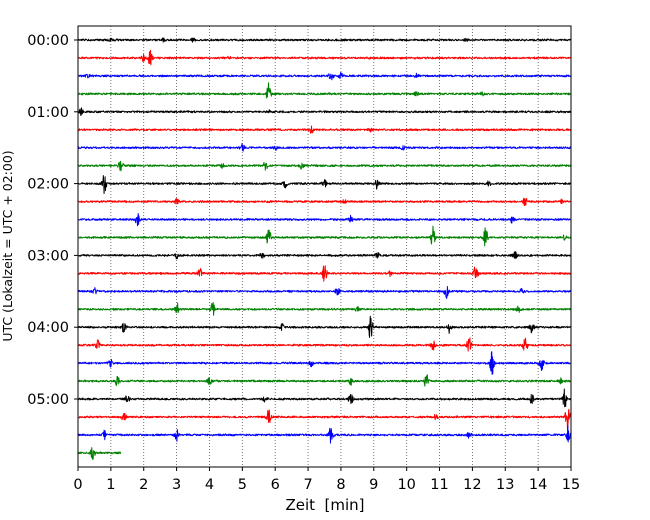  Describe the element at coordinates (326, 480) in the screenshot. I see `x-axis: 0 1 2 3 4 5 6 7 8 9 10 11 12 13 14 15` at that location.